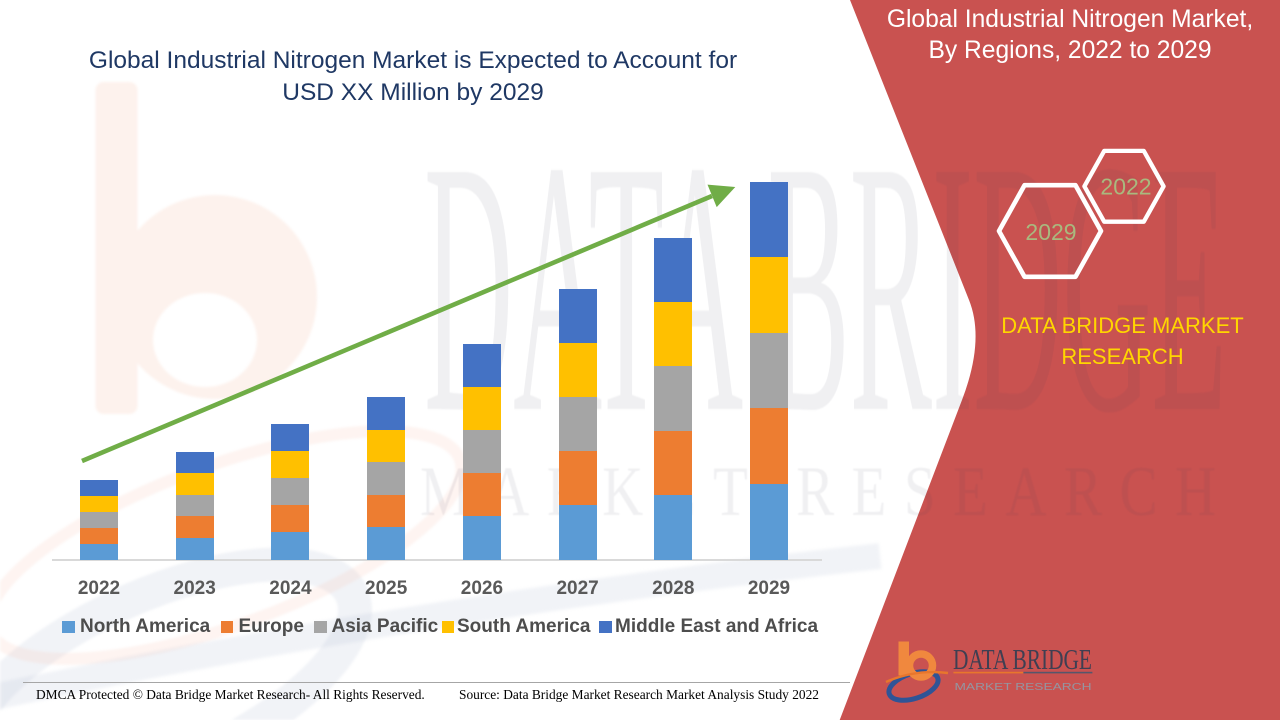 The width and height of the screenshot is (1280, 720). I want to click on svg-text: MARKET RESEARCH, so click(1023, 687).